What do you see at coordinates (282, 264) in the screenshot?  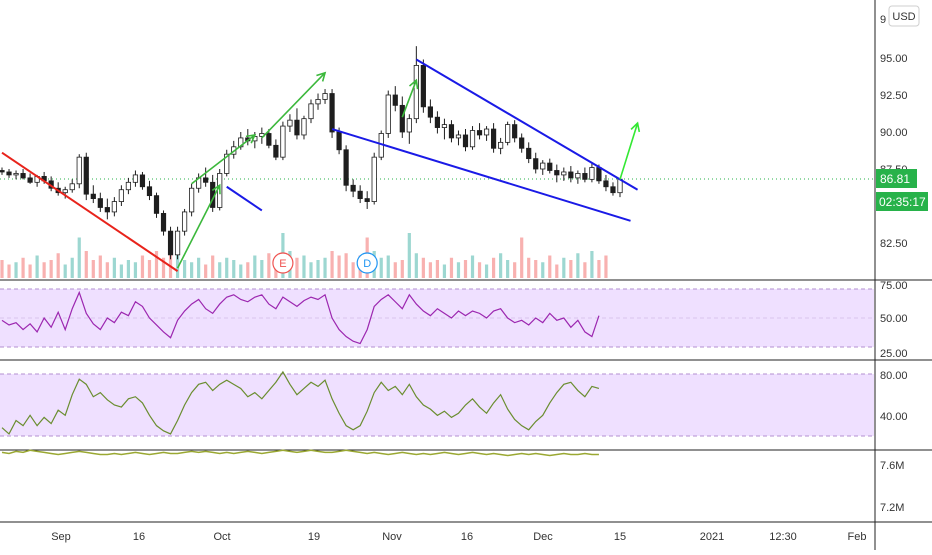 I see `event-letter: E` at bounding box center [282, 264].